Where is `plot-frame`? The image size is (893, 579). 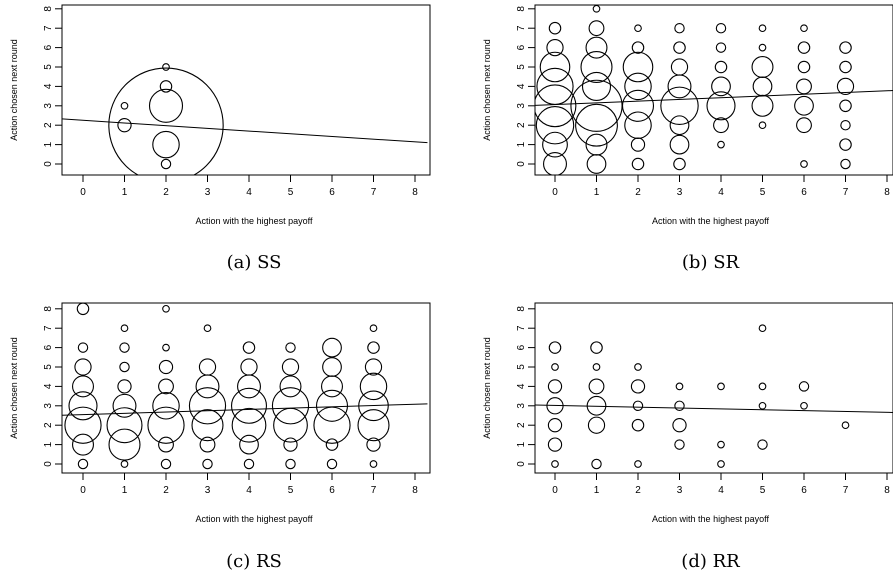
plot-frame is located at coordinates (713, 388).